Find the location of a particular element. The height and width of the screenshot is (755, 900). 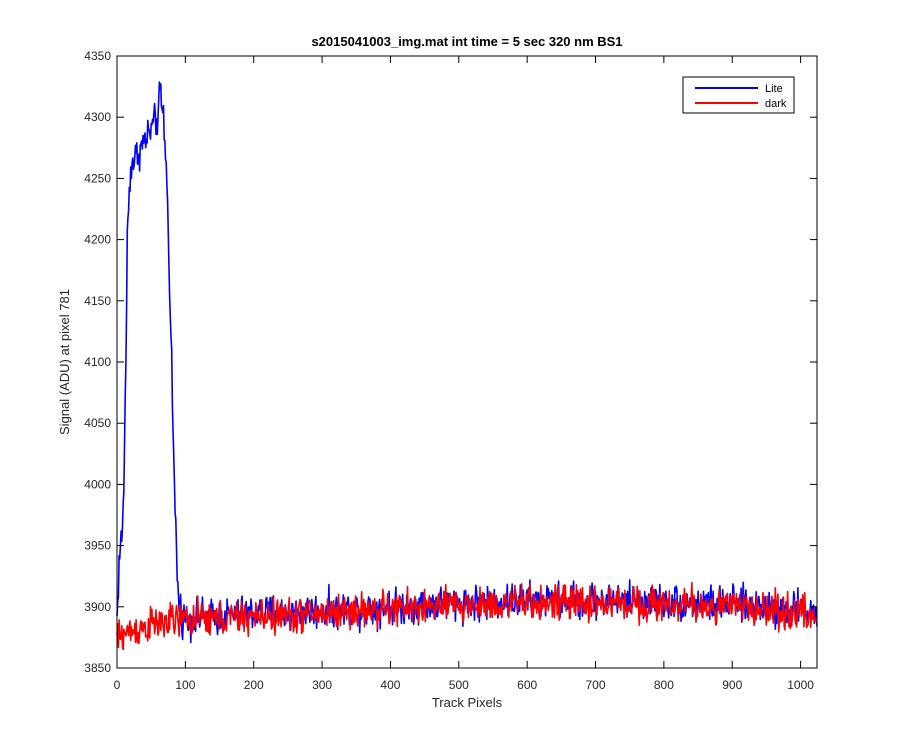

legend-label-lite: Lite is located at coordinates (774, 89).